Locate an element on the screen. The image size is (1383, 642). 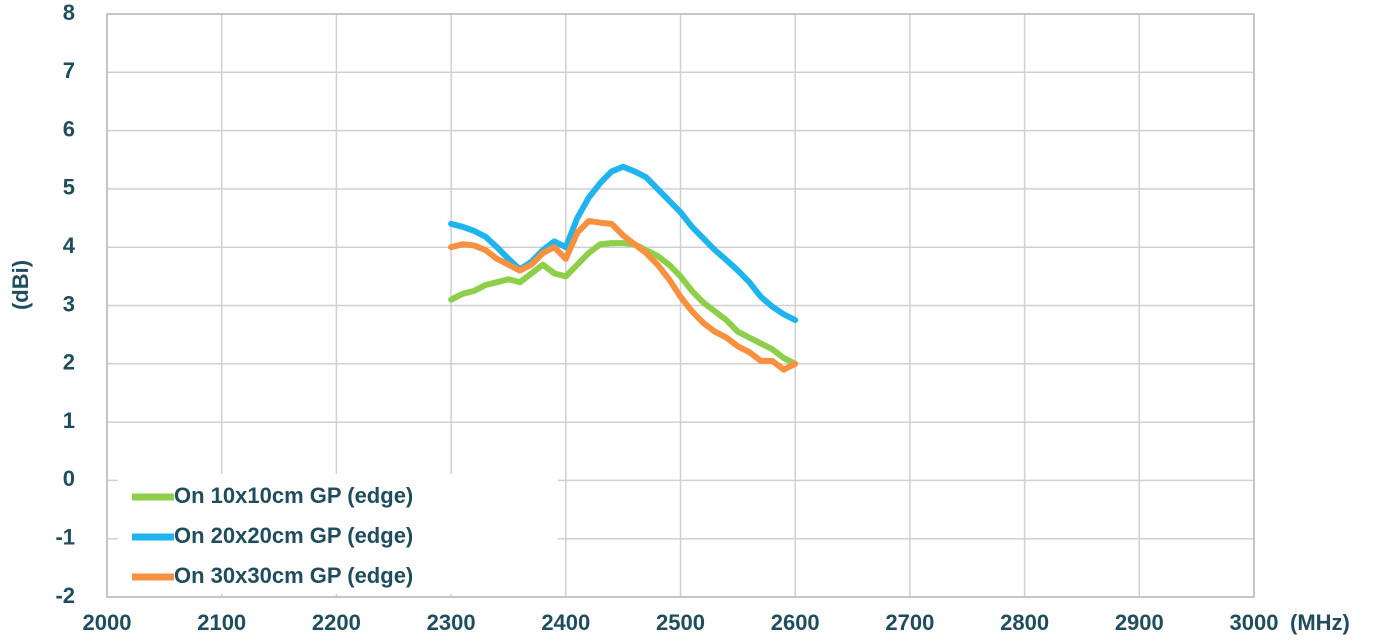
legend-label: On 10x10cm GP (edge) is located at coordinates (293, 495).